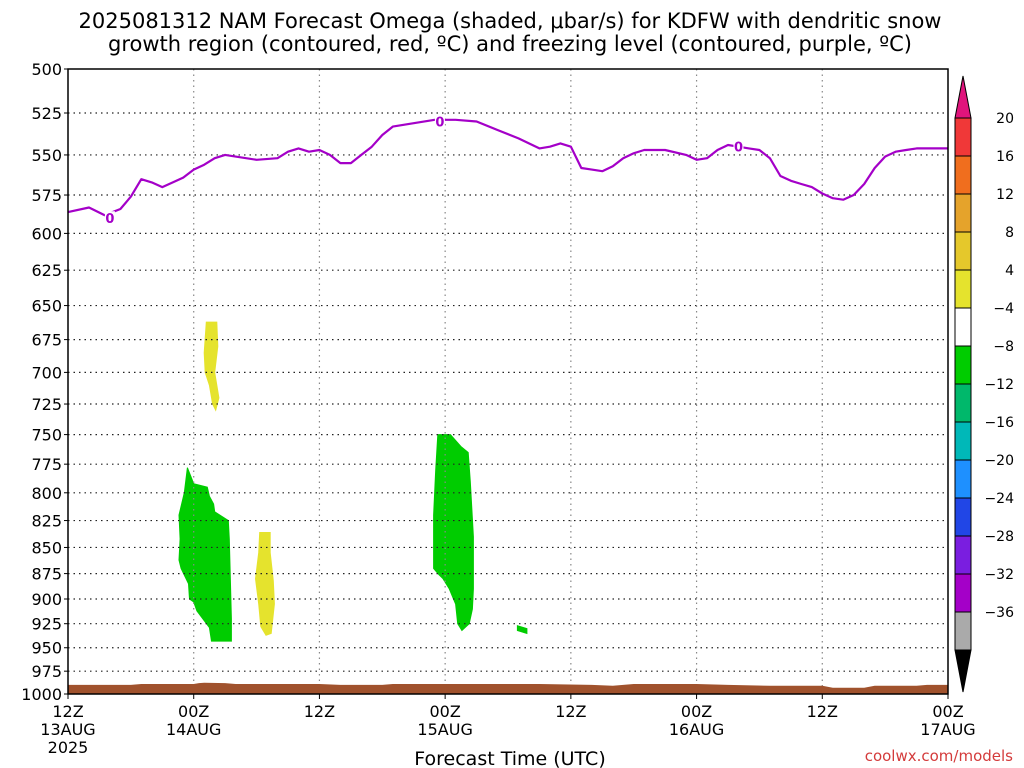 The image size is (1024, 768). Describe the element at coordinates (444, 729) in the screenshot. I see `x-tick-label-36-l2: 15AUG` at that location.